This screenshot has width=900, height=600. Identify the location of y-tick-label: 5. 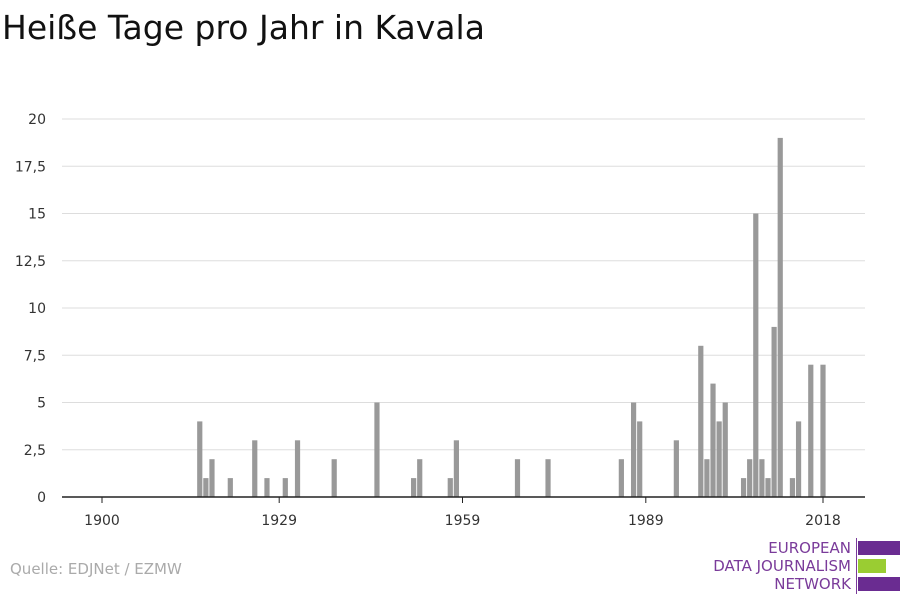
(41, 404).